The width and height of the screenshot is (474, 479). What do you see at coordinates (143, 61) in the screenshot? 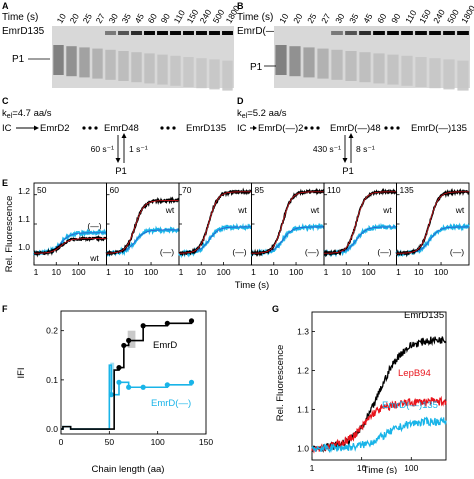
I see `panel-a-gel-lanes` at bounding box center [143, 61].